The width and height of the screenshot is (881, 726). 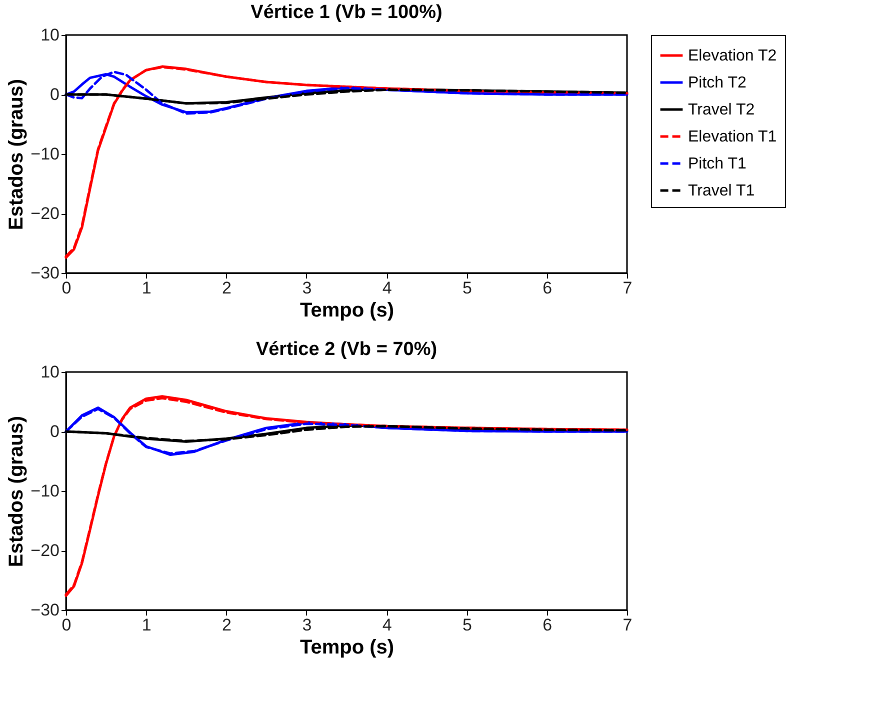 I want to click on chart-title: Vértice 1 (Vb = 100%), so click(x=346, y=12).